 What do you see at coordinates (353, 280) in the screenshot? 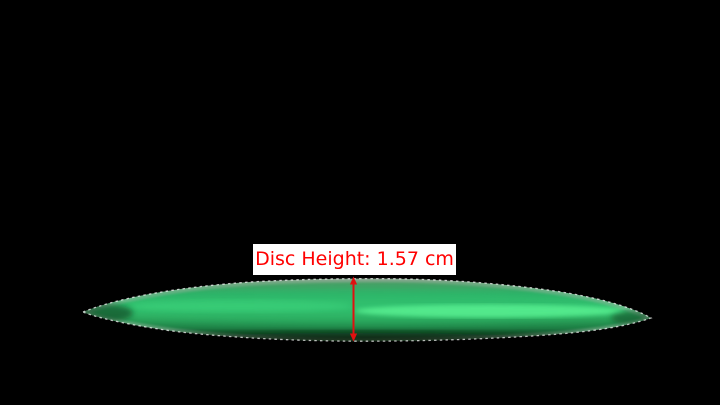
I see `arrowhead-up` at bounding box center [353, 280].